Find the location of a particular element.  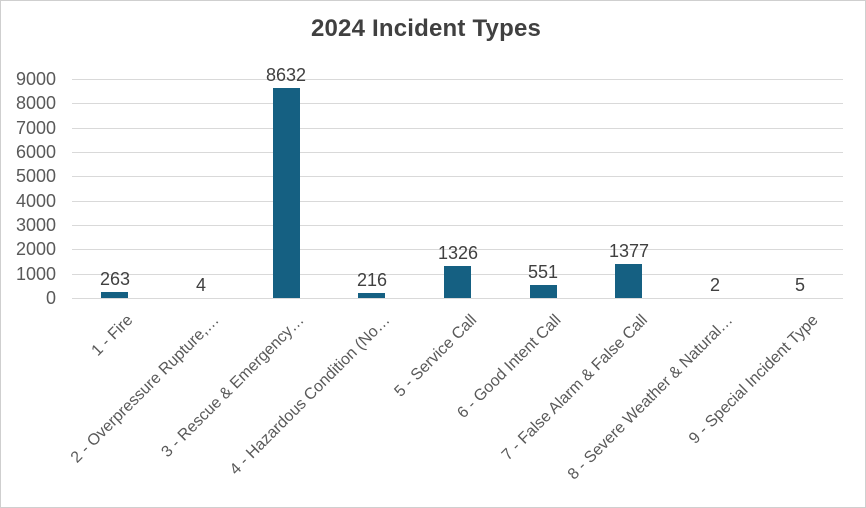

bar-7 - False Alarm & False Call is located at coordinates (628, 281).